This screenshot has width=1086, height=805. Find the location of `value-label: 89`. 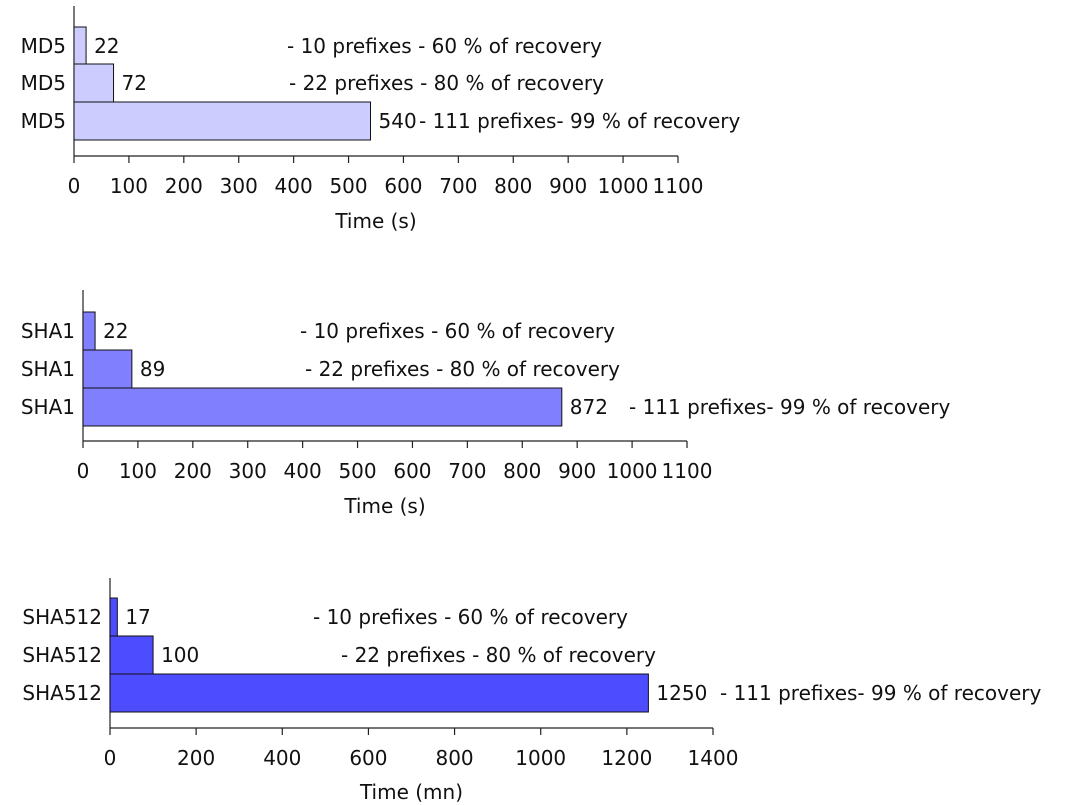

value-label: 89 is located at coordinates (152, 369).